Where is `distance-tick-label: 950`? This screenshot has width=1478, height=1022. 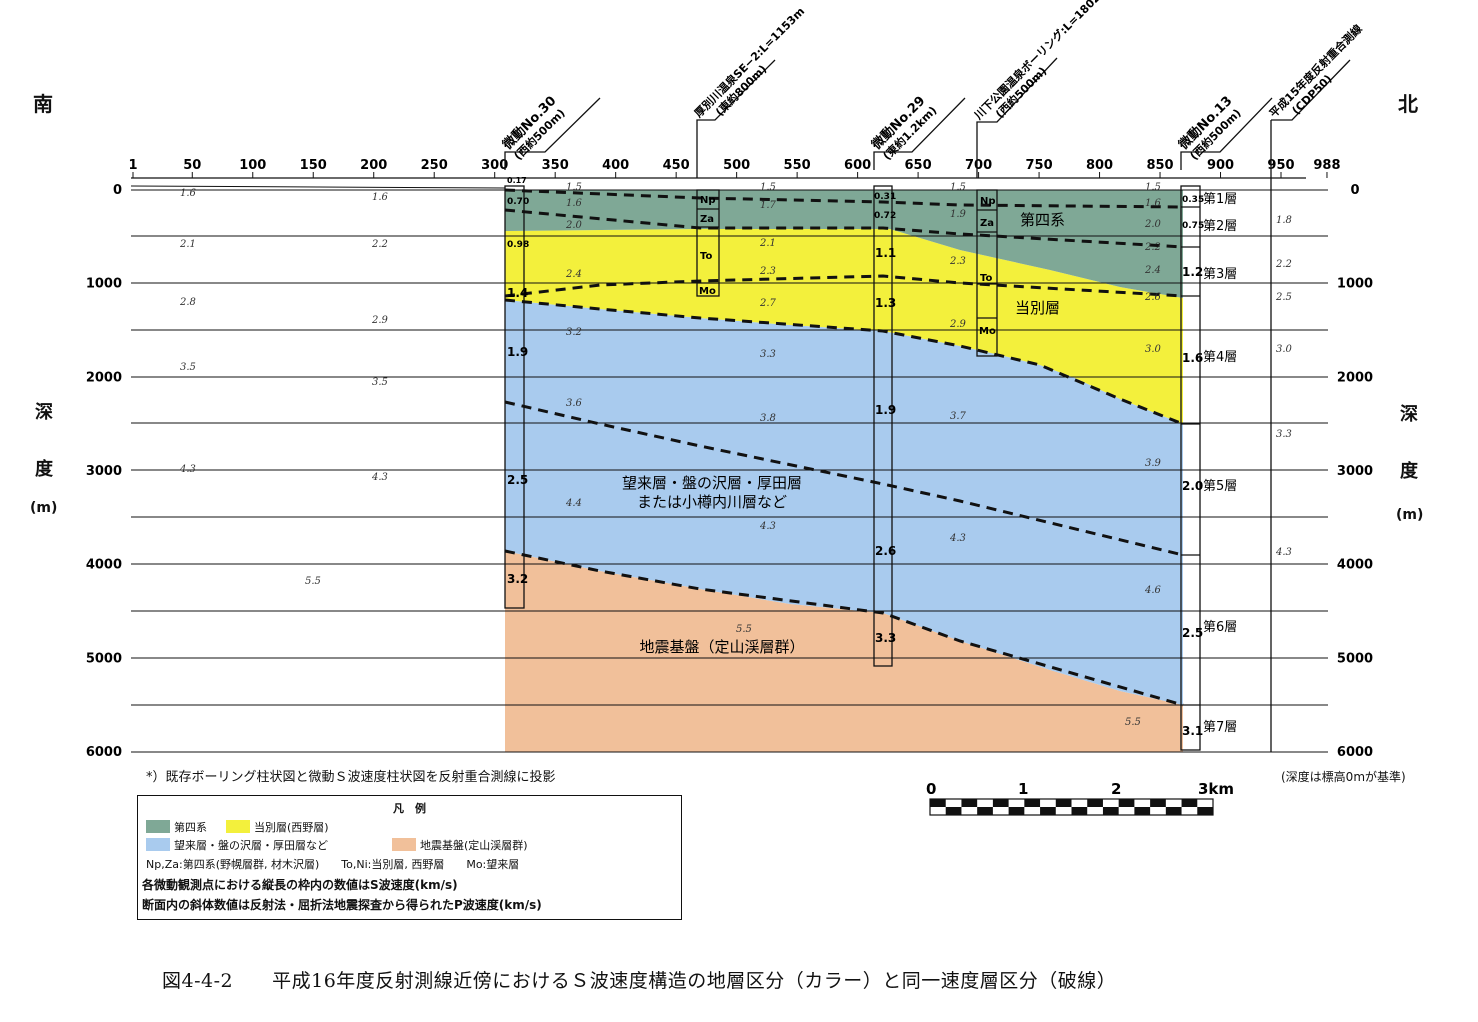 distance-tick-label: 950 is located at coordinates (1280, 165).